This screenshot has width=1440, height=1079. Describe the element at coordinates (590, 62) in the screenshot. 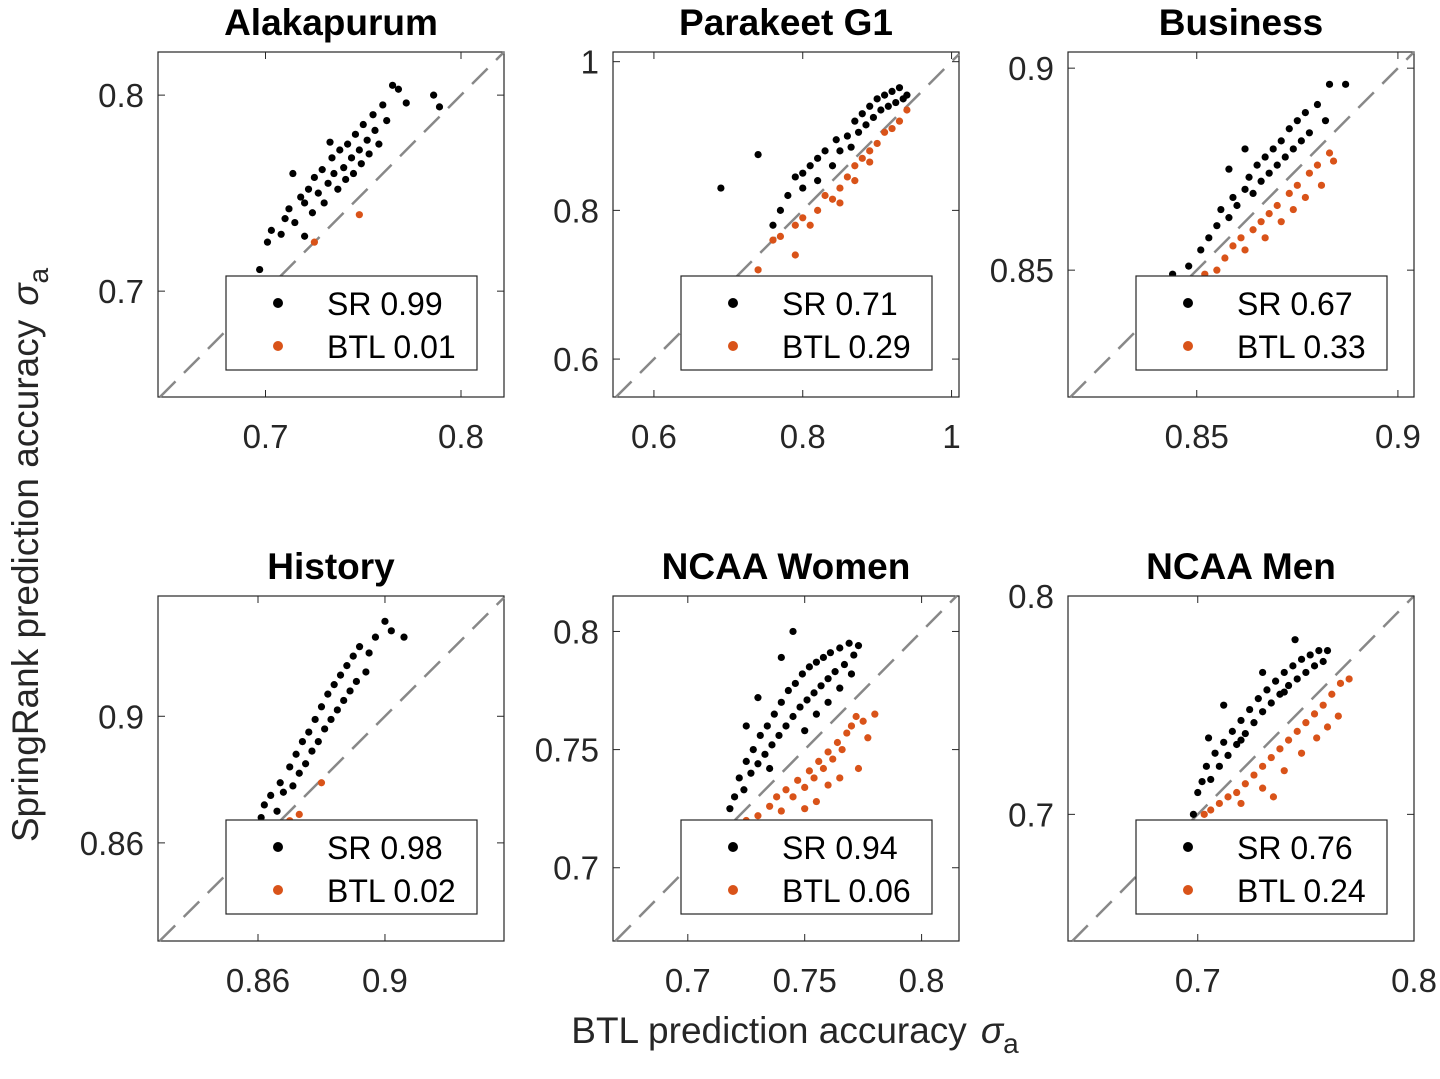

I see `y-tick-label: 1` at that location.